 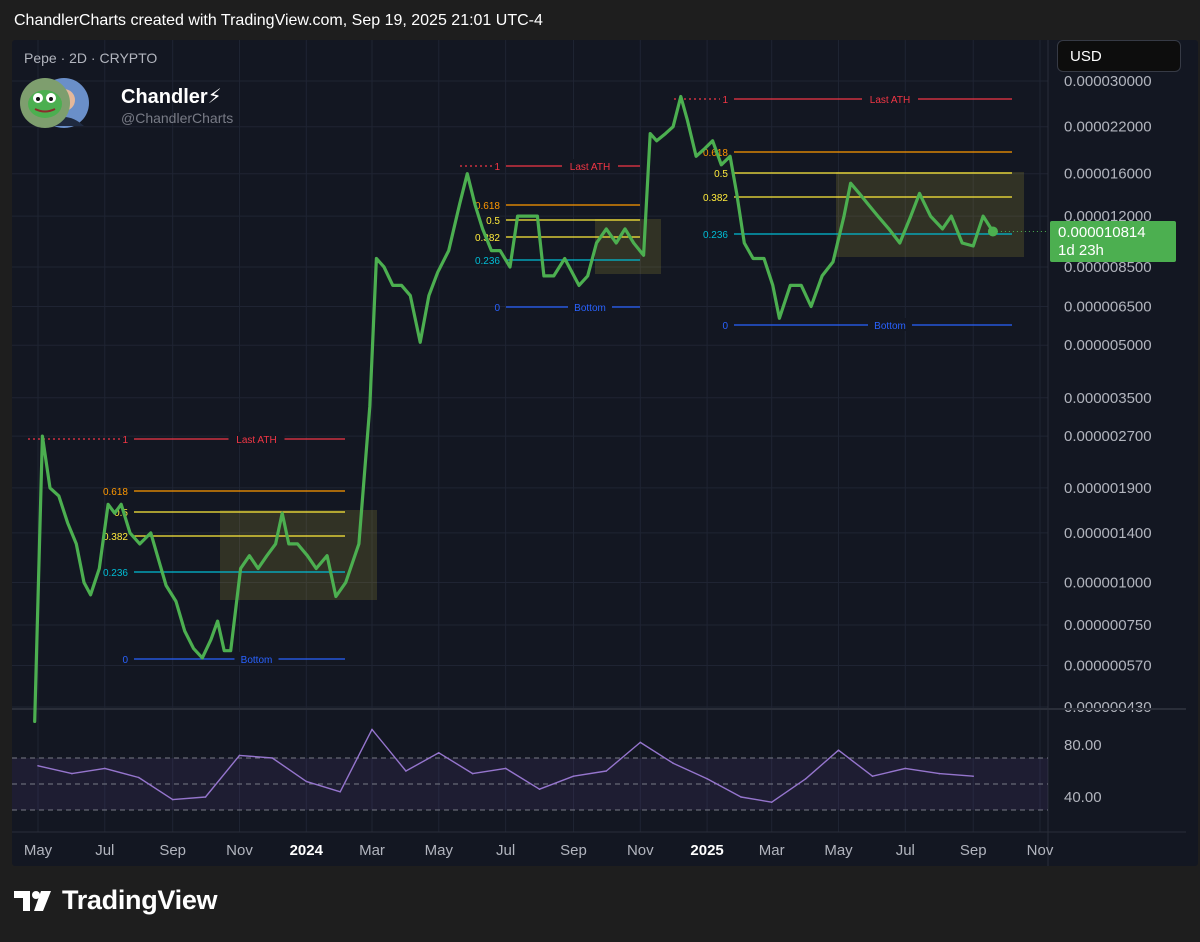 I want to click on fib-level-label: 0.5, so click(x=721, y=174).